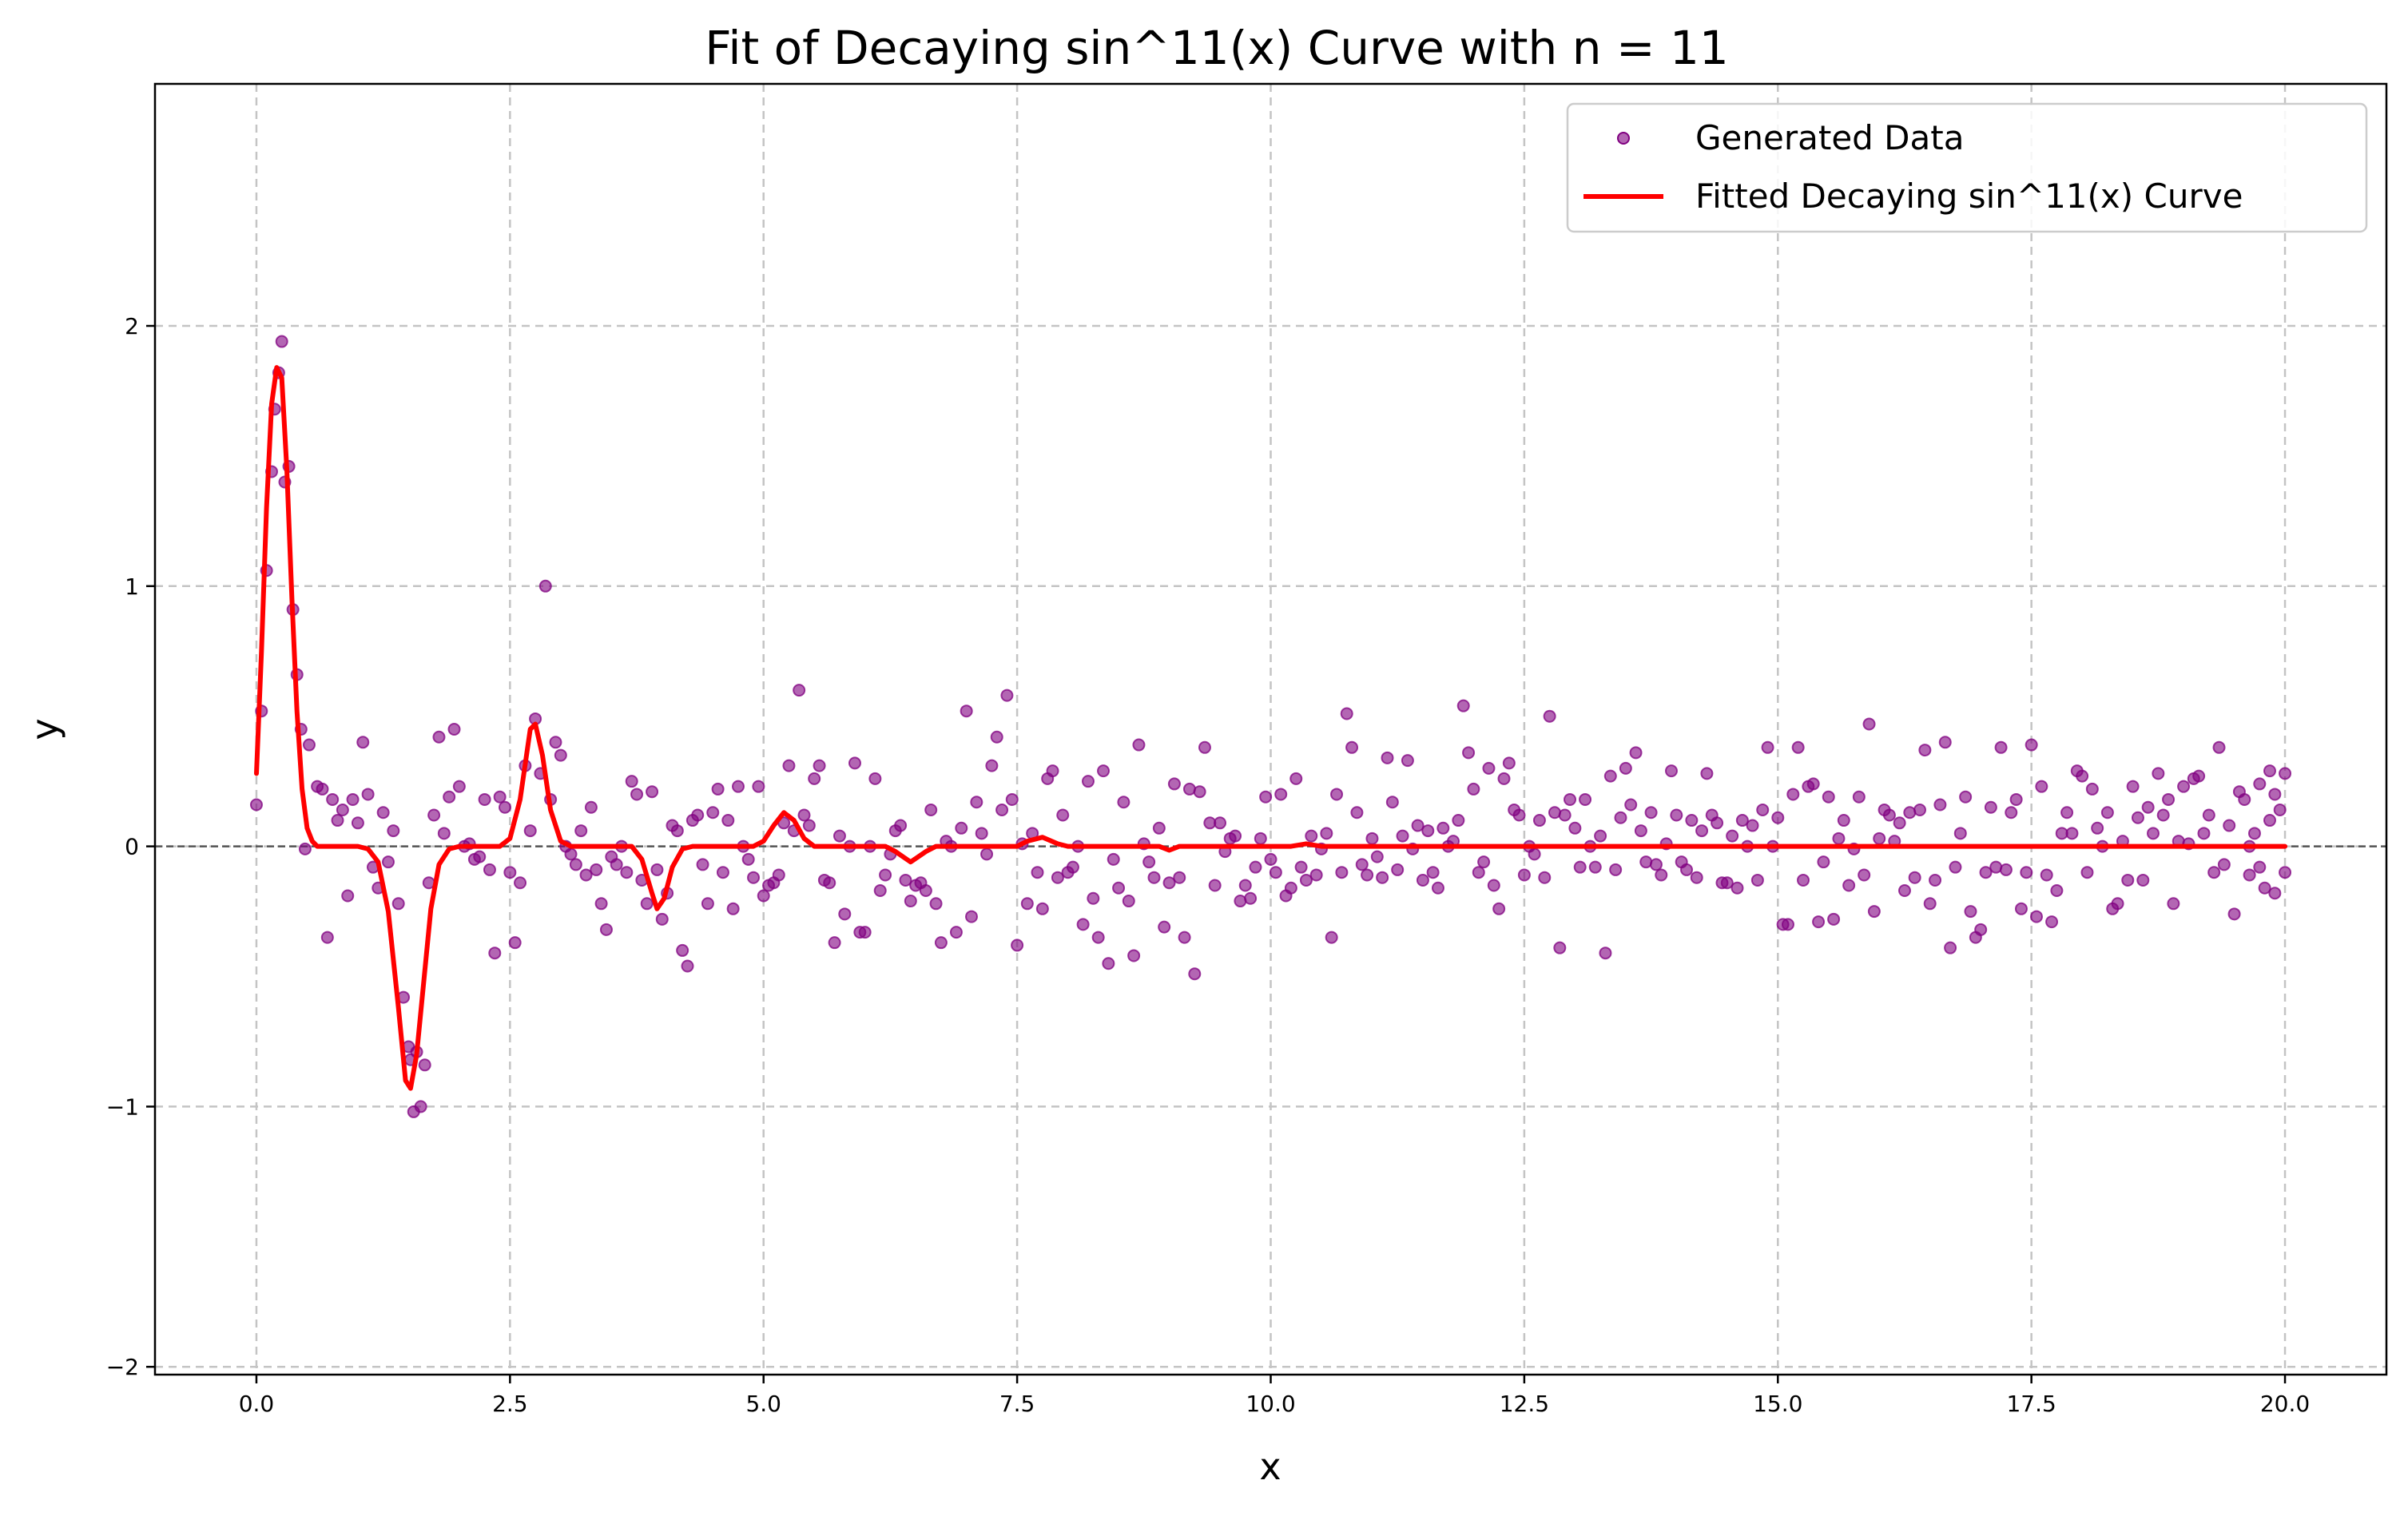 The image size is (2408, 1516). Describe the element at coordinates (2285, 1404) in the screenshot. I see `x-tick-label: 20.0` at that location.